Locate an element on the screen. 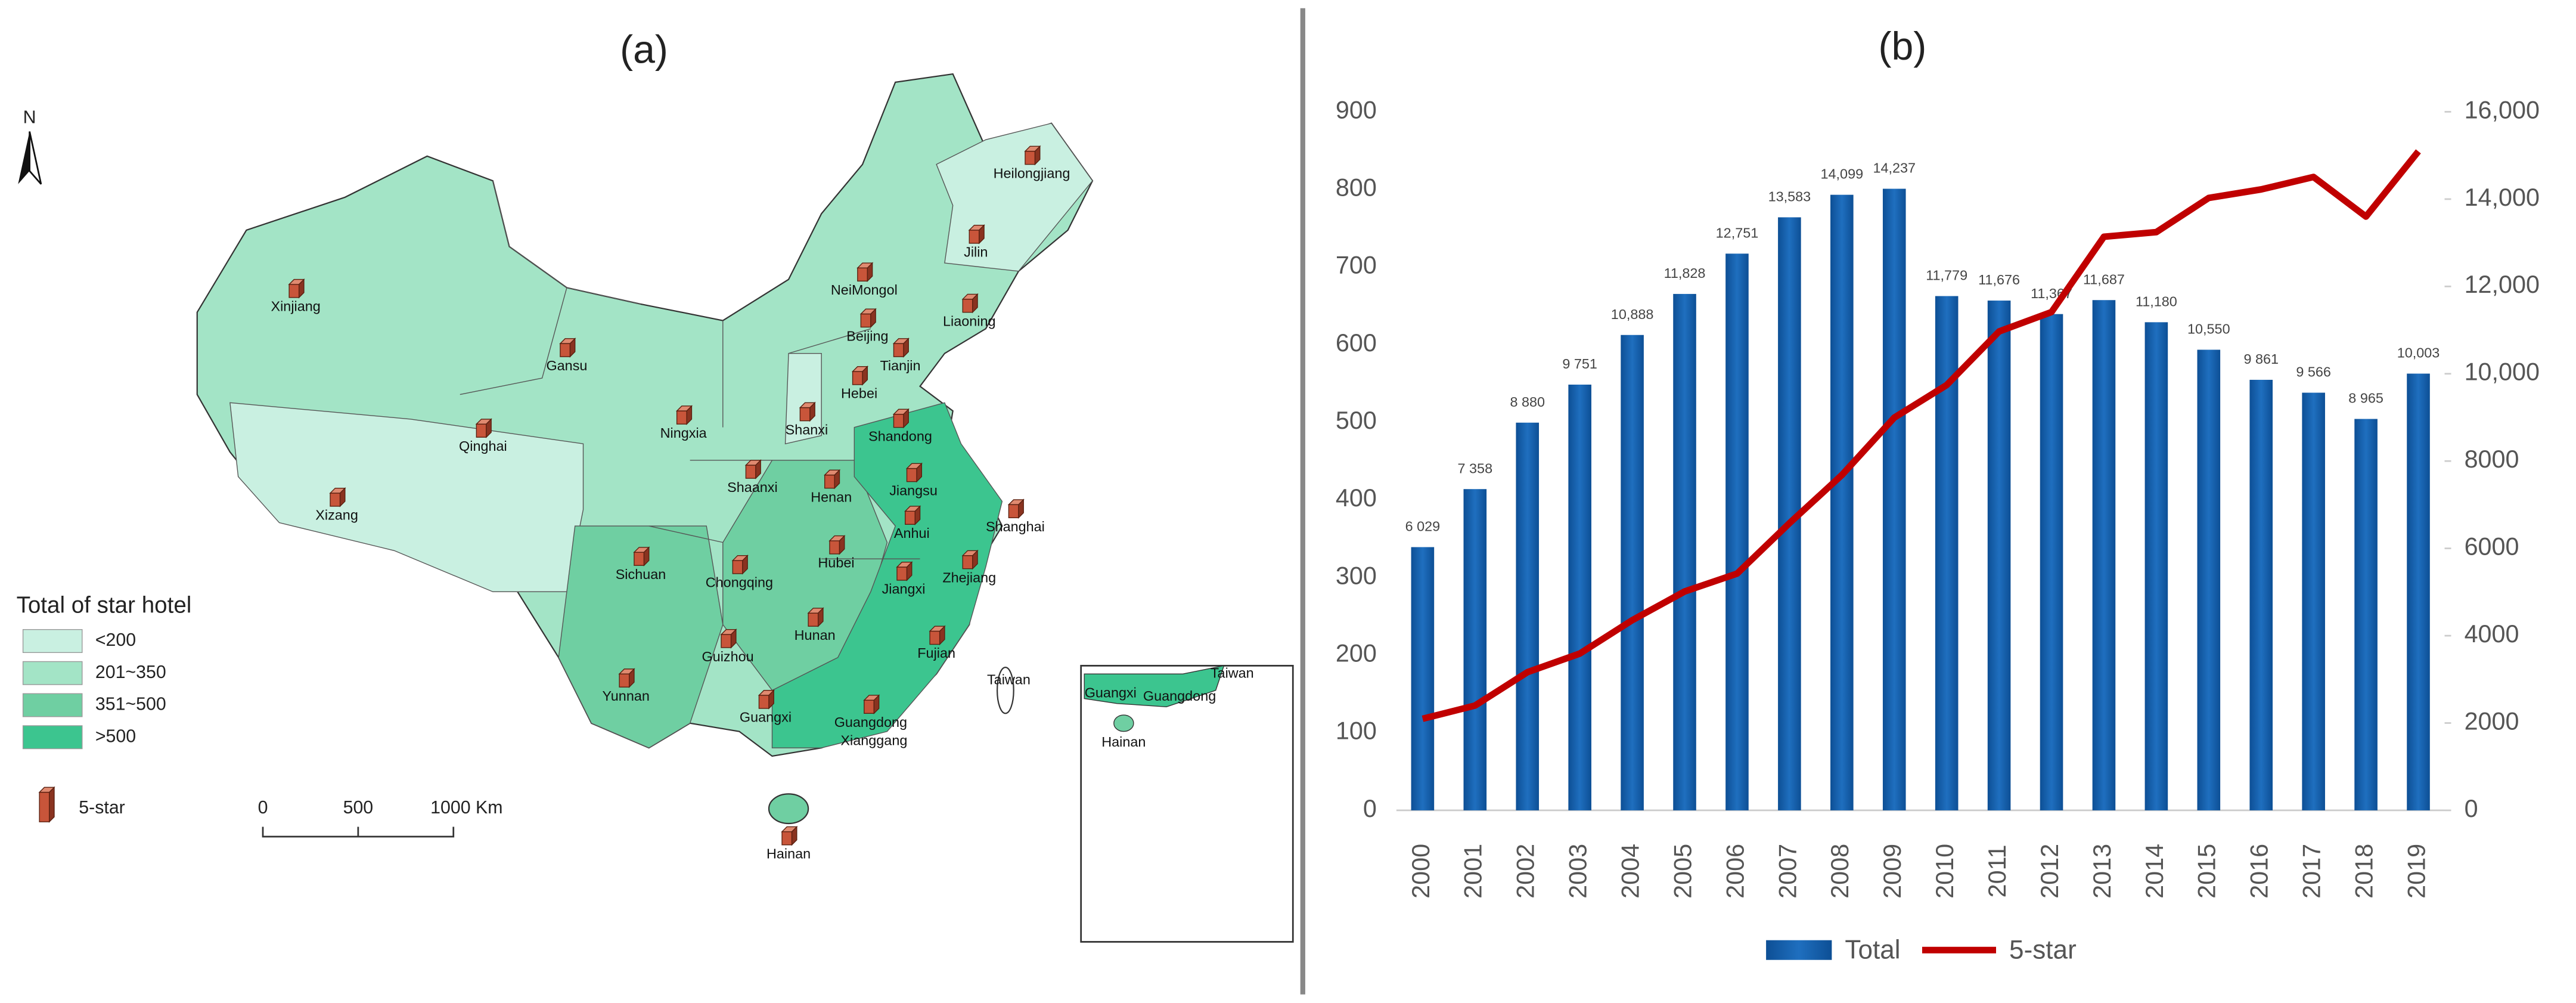 The width and height of the screenshot is (2576, 1003). scale-label: 500 is located at coordinates (358, 808).